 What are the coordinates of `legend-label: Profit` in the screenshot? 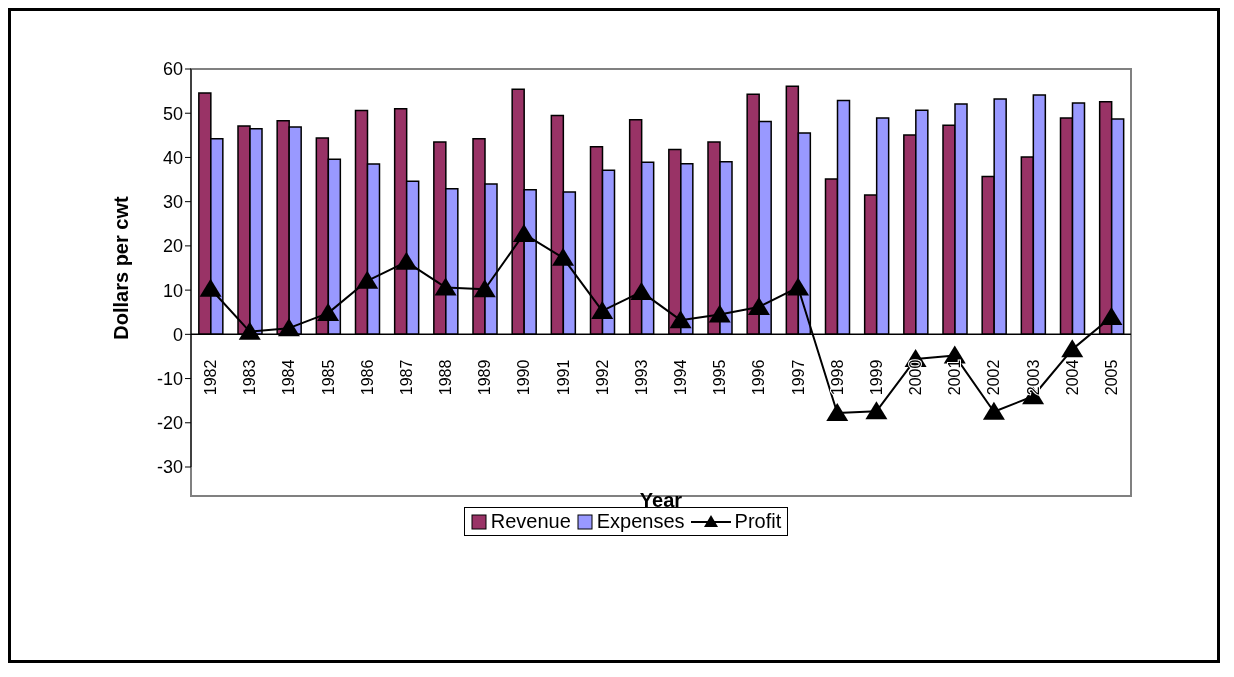 It's located at (758, 521).